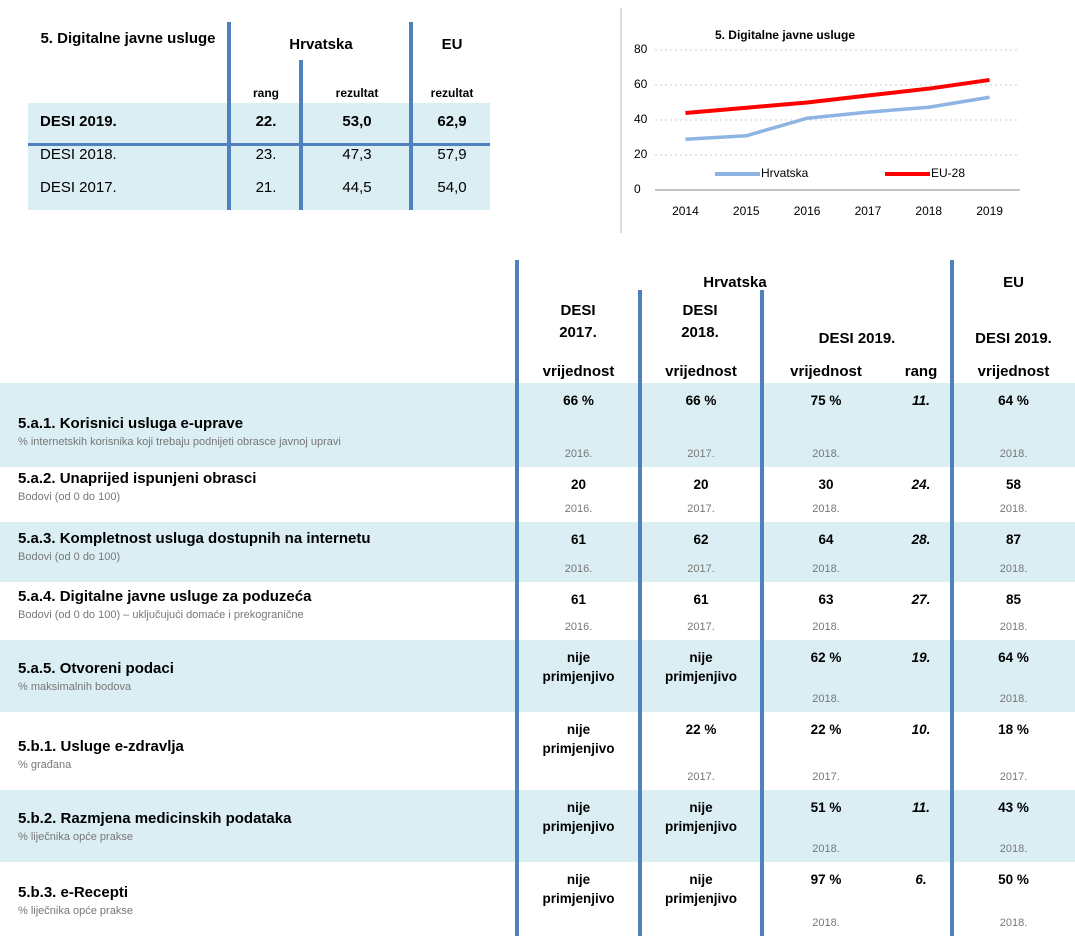 The width and height of the screenshot is (1075, 936). What do you see at coordinates (452, 121) in the screenshot?
I see `cell-value: 62,9` at bounding box center [452, 121].